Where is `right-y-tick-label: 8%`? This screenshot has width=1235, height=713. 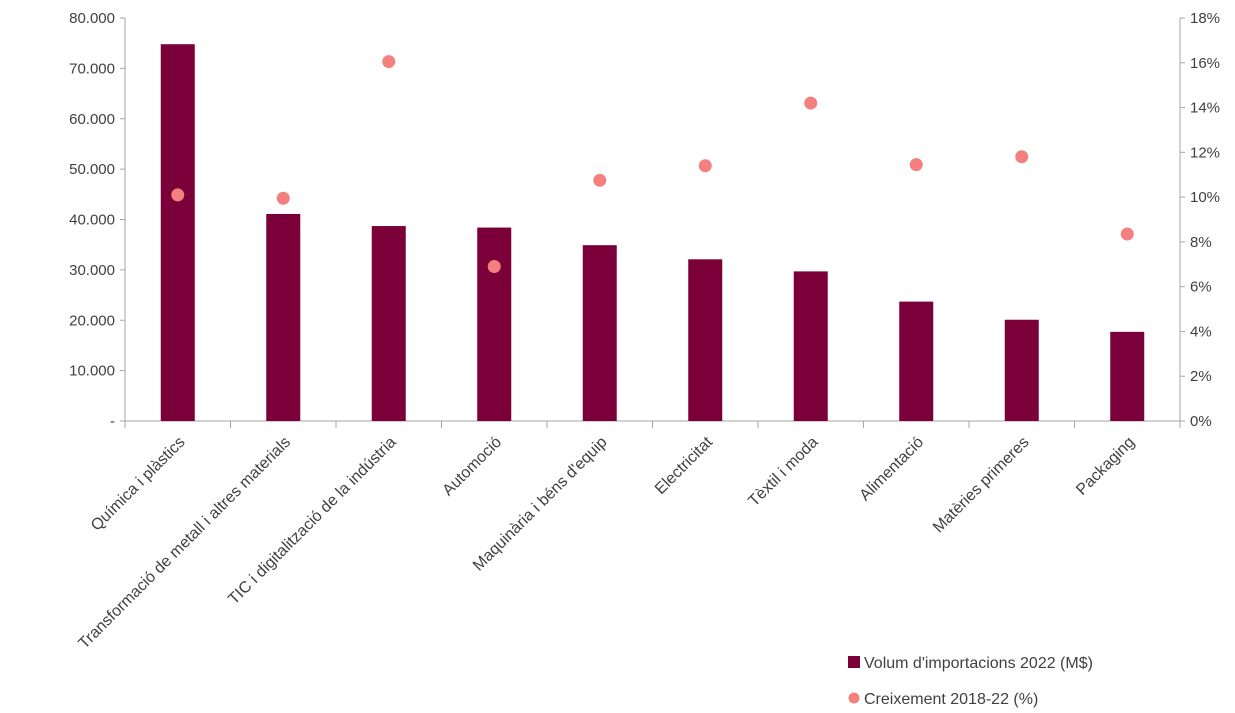 right-y-tick-label: 8% is located at coordinates (1201, 242).